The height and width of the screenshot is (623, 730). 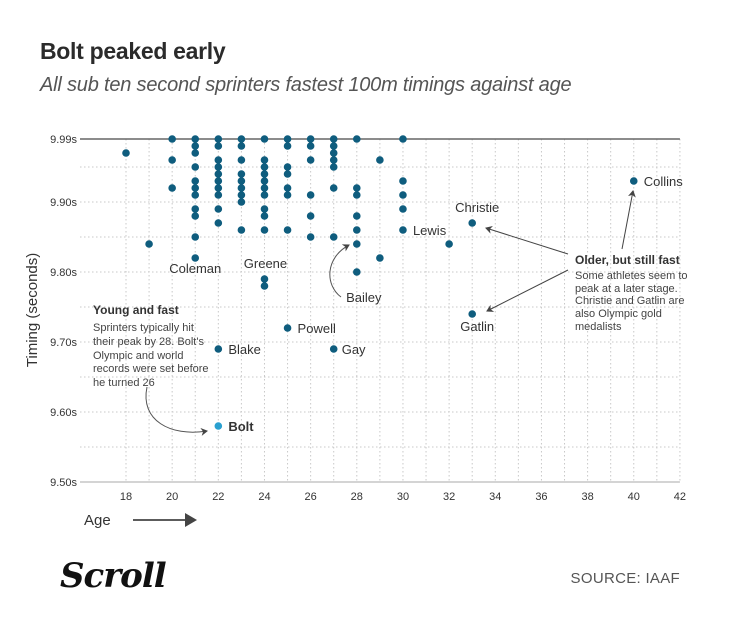 What do you see at coordinates (176, 411) in the screenshot?
I see `annotation-arrow-icon` at bounding box center [176, 411].